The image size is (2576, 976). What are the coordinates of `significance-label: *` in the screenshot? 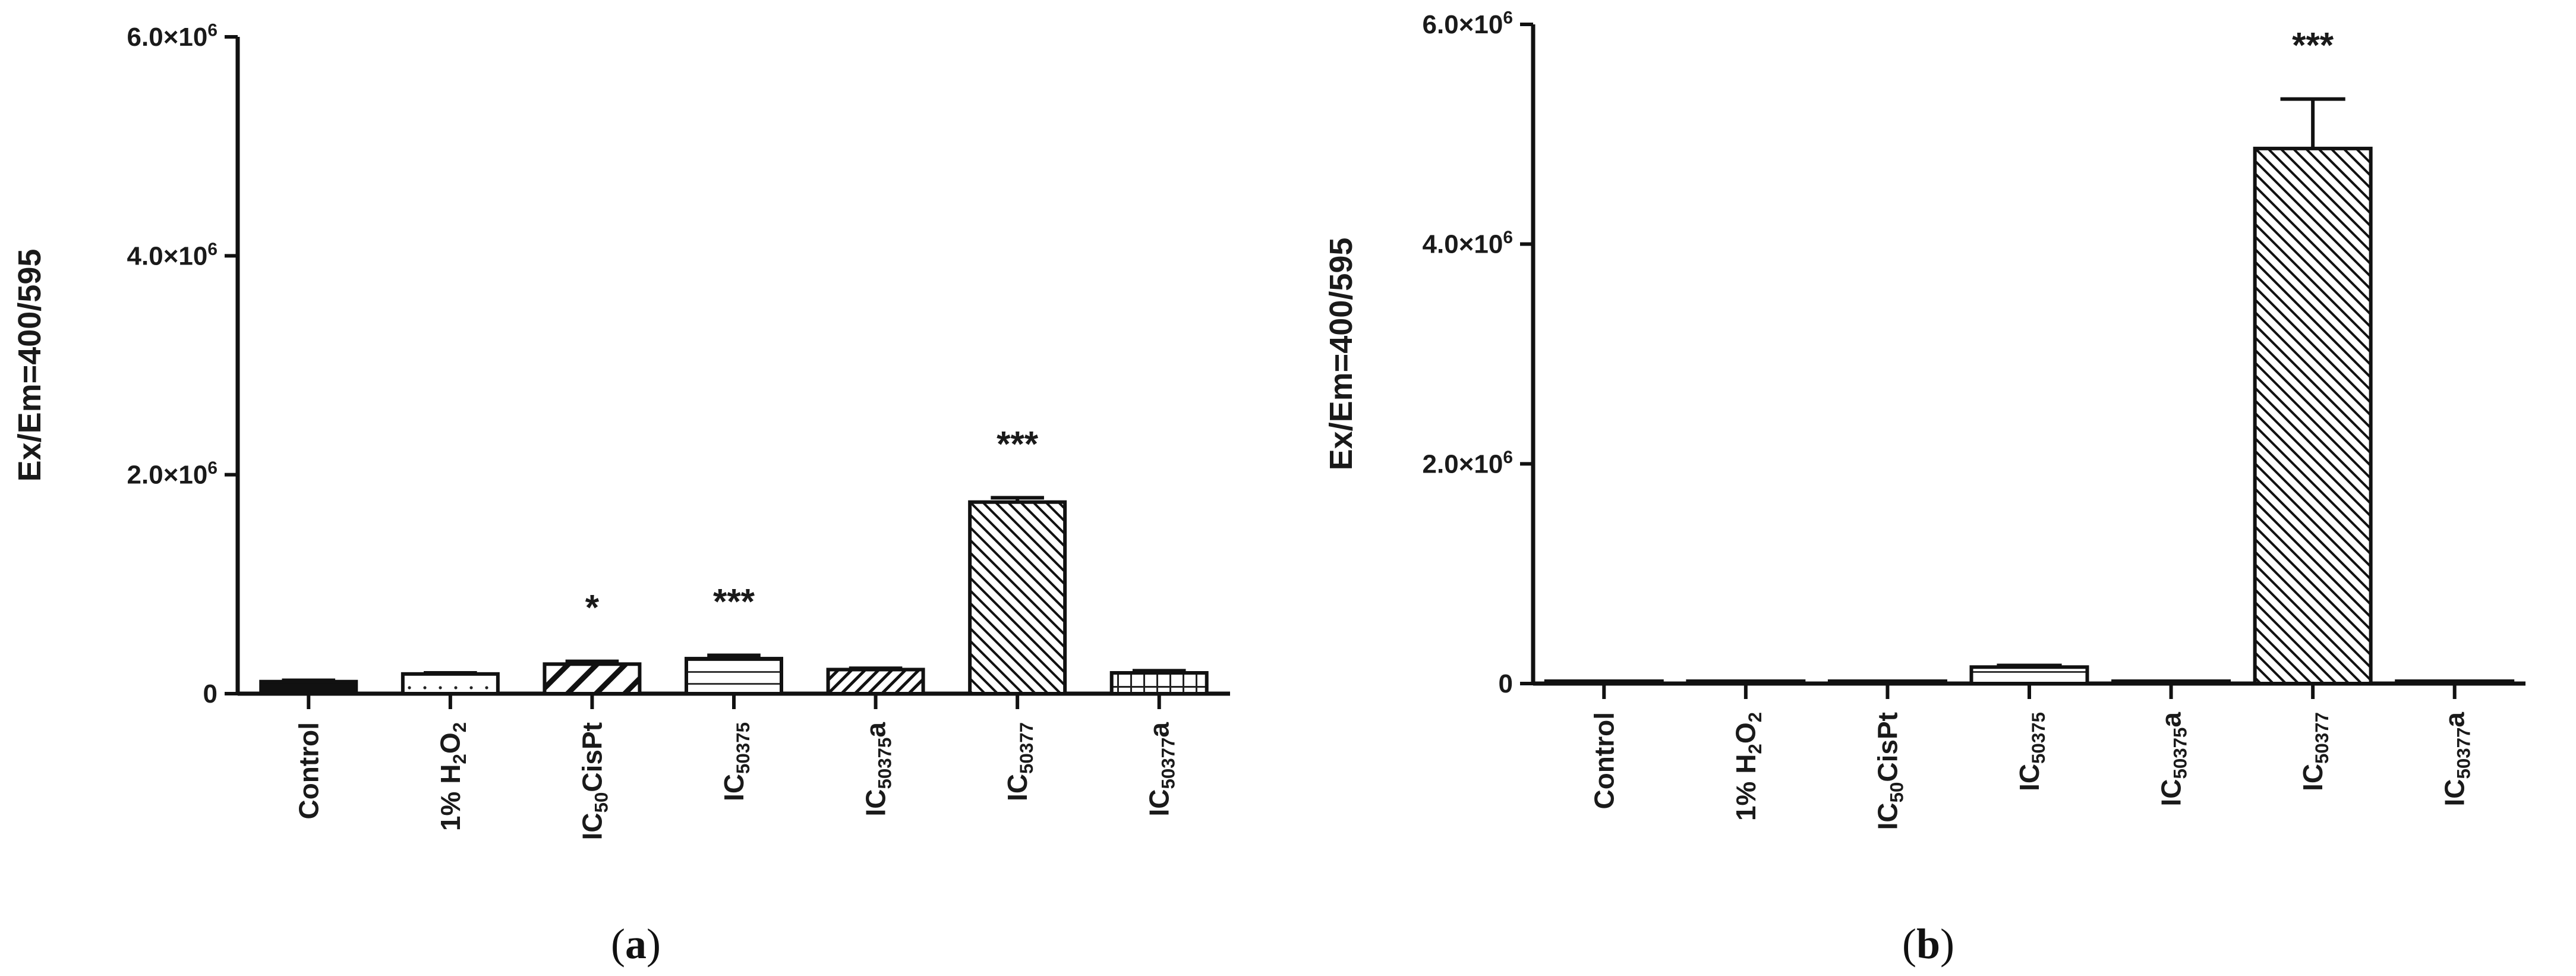 It's located at (593, 608).